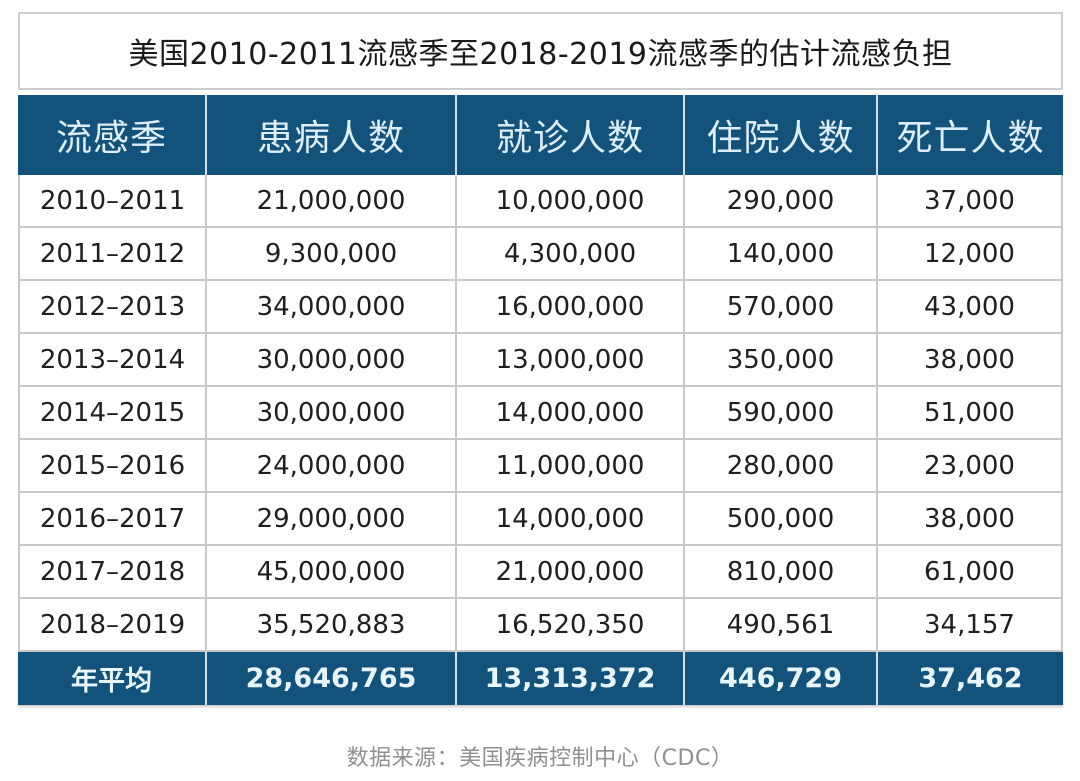 The image size is (1080, 781). Describe the element at coordinates (112, 625) in the screenshot. I see `season-cell: 2018–2019` at that location.